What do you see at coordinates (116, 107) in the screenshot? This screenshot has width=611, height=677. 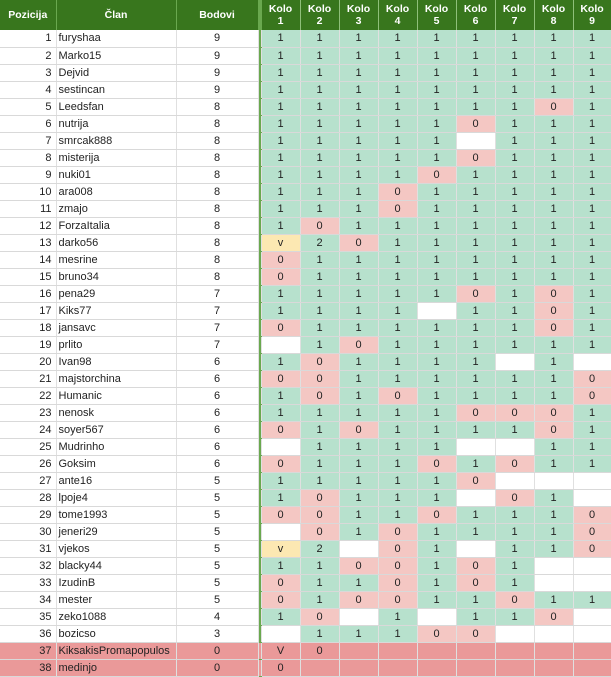 I see `member-name-cell: Leedsfan` at bounding box center [116, 107].